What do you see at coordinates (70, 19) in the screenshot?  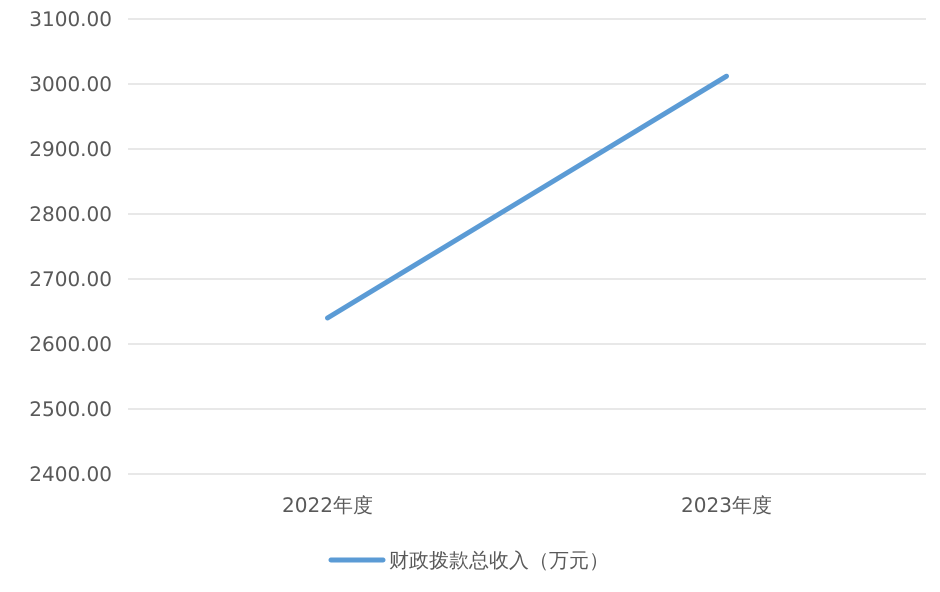 I see `y-tick-label: 3100.00` at bounding box center [70, 19].